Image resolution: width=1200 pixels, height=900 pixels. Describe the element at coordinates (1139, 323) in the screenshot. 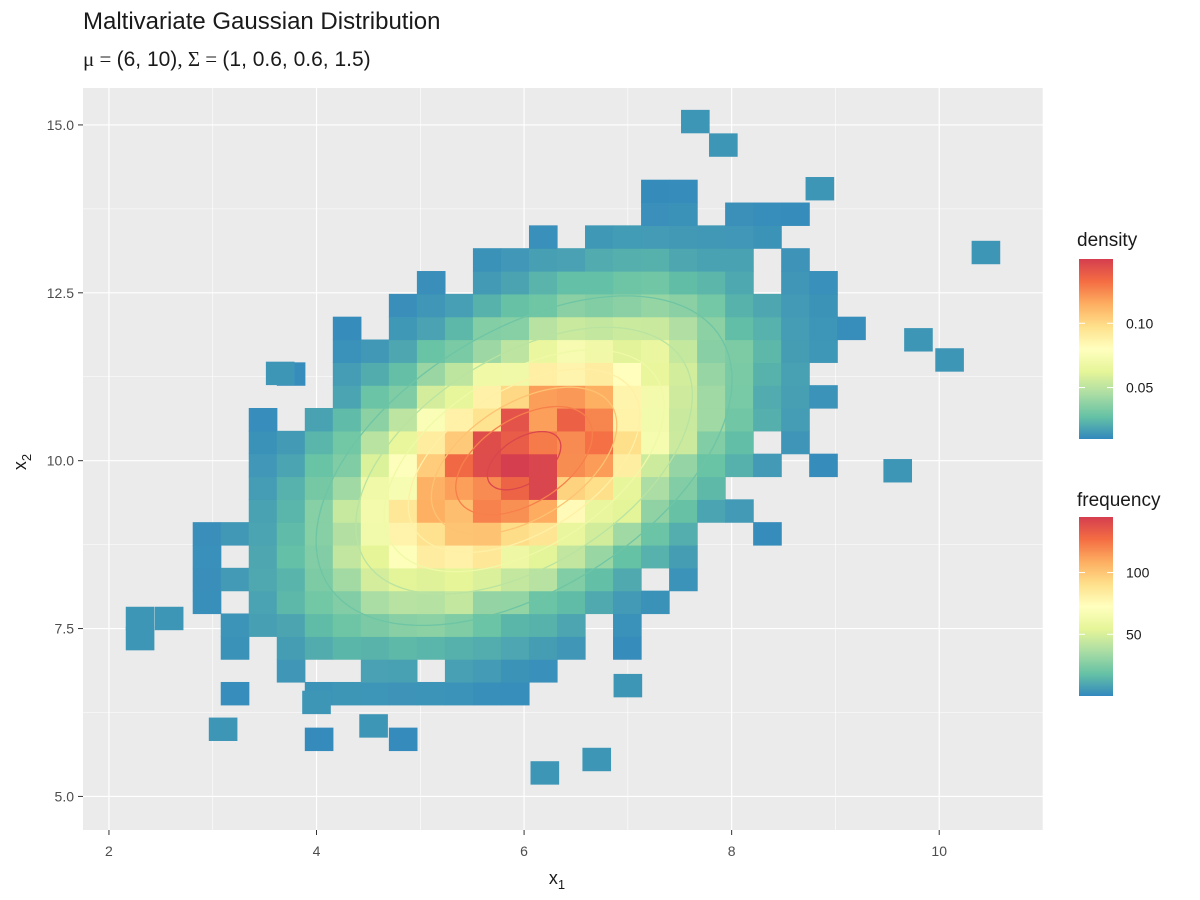

I see `legend-density-tick-label: 0.10` at that location.